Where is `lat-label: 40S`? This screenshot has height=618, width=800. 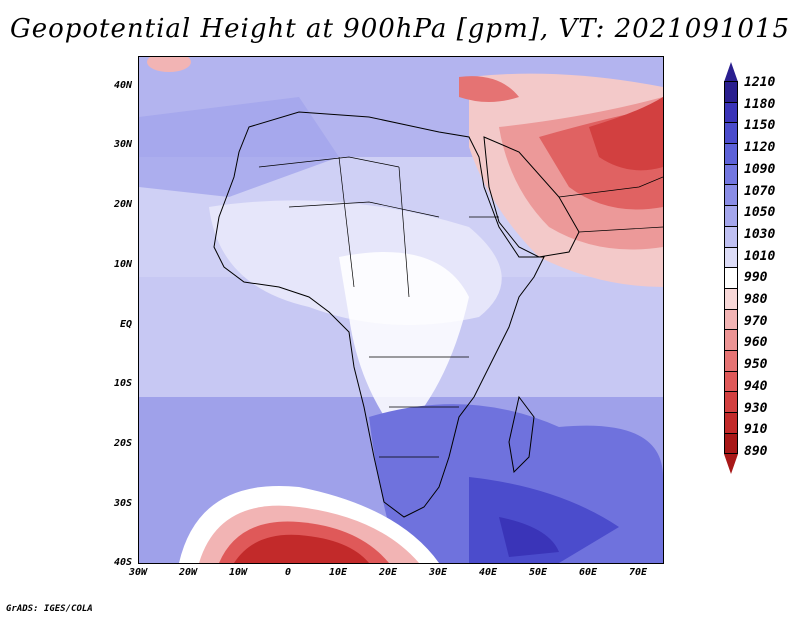
lat-label: 40S is located at coordinates (122, 562).